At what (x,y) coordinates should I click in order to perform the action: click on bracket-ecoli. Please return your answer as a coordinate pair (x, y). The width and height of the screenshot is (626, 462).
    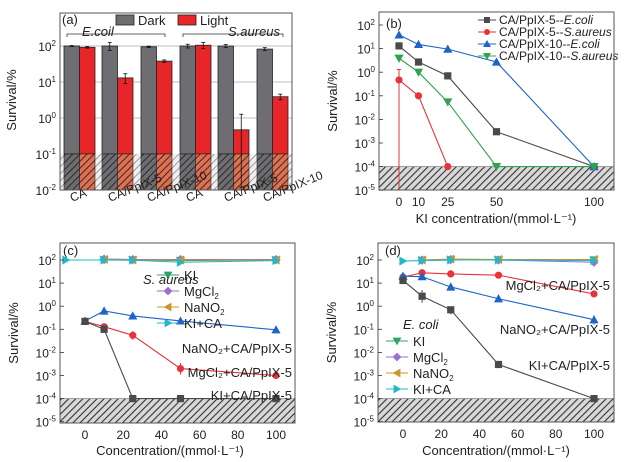
    Looking at the image, I should click on (116, 35).